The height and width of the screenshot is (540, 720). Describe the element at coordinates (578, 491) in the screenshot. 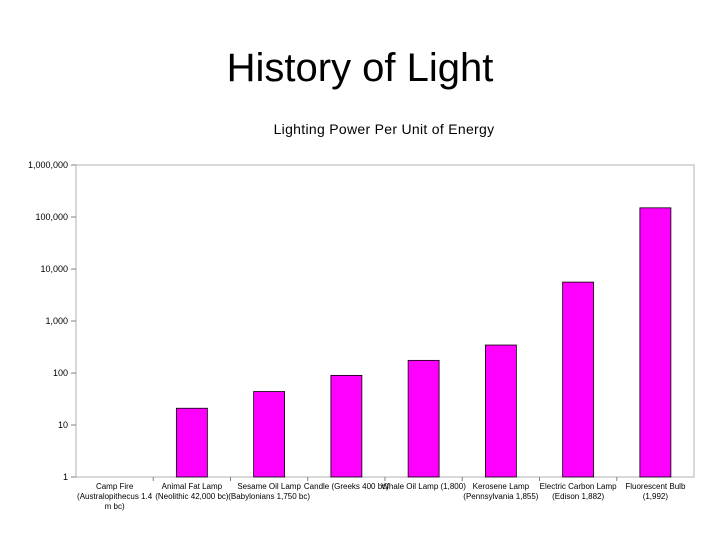

I see `x-category-label: Electric Carbon Lamp (Edison 1,882)` at that location.